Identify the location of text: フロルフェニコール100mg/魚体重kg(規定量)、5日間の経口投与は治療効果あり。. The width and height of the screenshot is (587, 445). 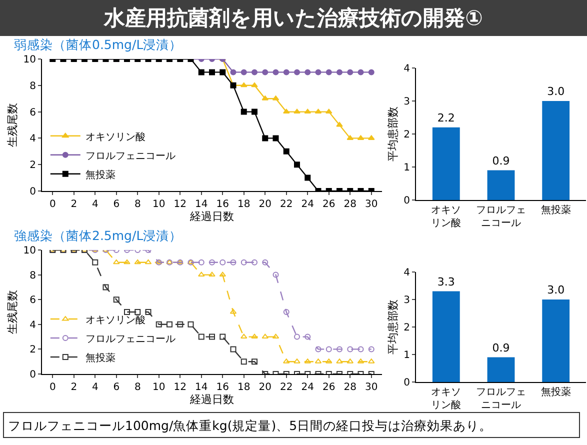
(291, 425).